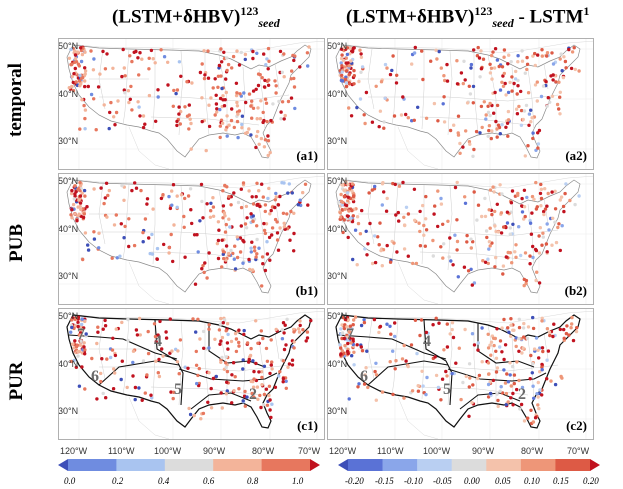 This screenshot has width=623, height=489. Describe the element at coordinates (503, 23) in the screenshot. I see `title-right-sub: seed` at that location.